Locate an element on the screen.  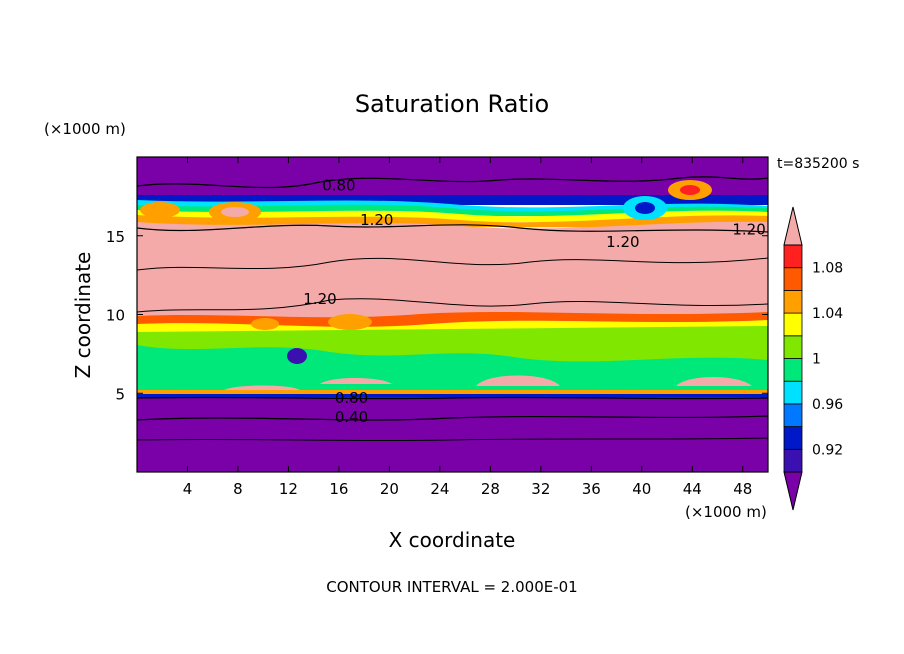
blob-orange-mid2 is located at coordinates (265, 324).